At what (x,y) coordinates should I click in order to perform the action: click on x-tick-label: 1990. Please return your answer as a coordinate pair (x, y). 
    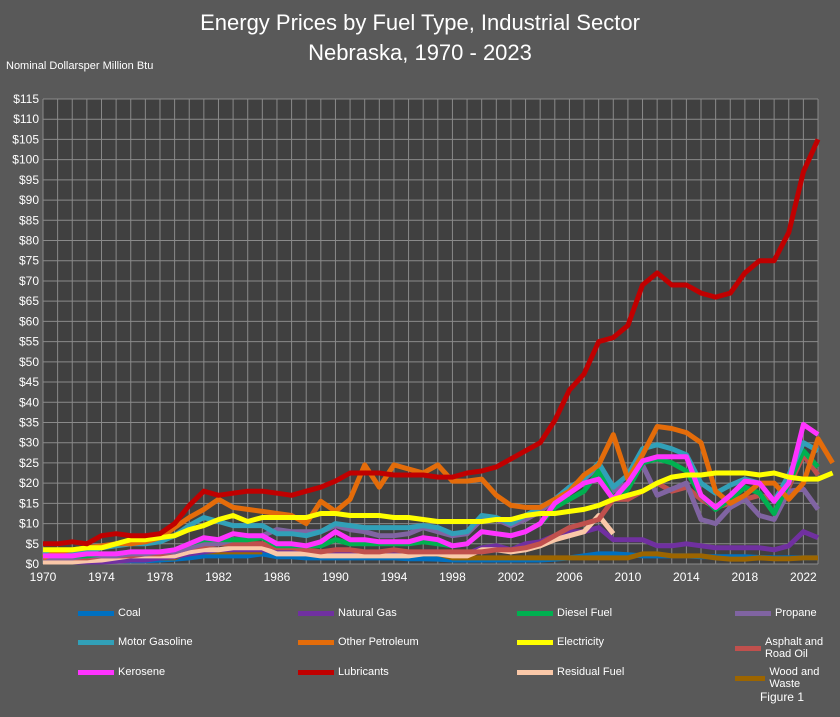
    Looking at the image, I should click on (335, 577).